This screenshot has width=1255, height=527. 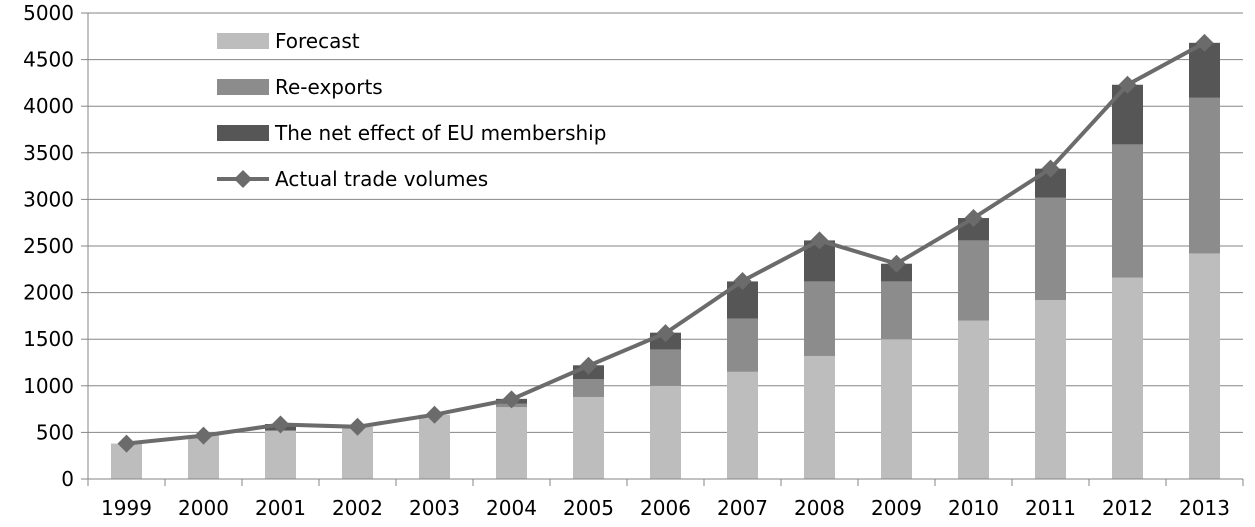 What do you see at coordinates (1050, 508) in the screenshot?
I see `x-tick-label: 2011` at bounding box center [1050, 508].